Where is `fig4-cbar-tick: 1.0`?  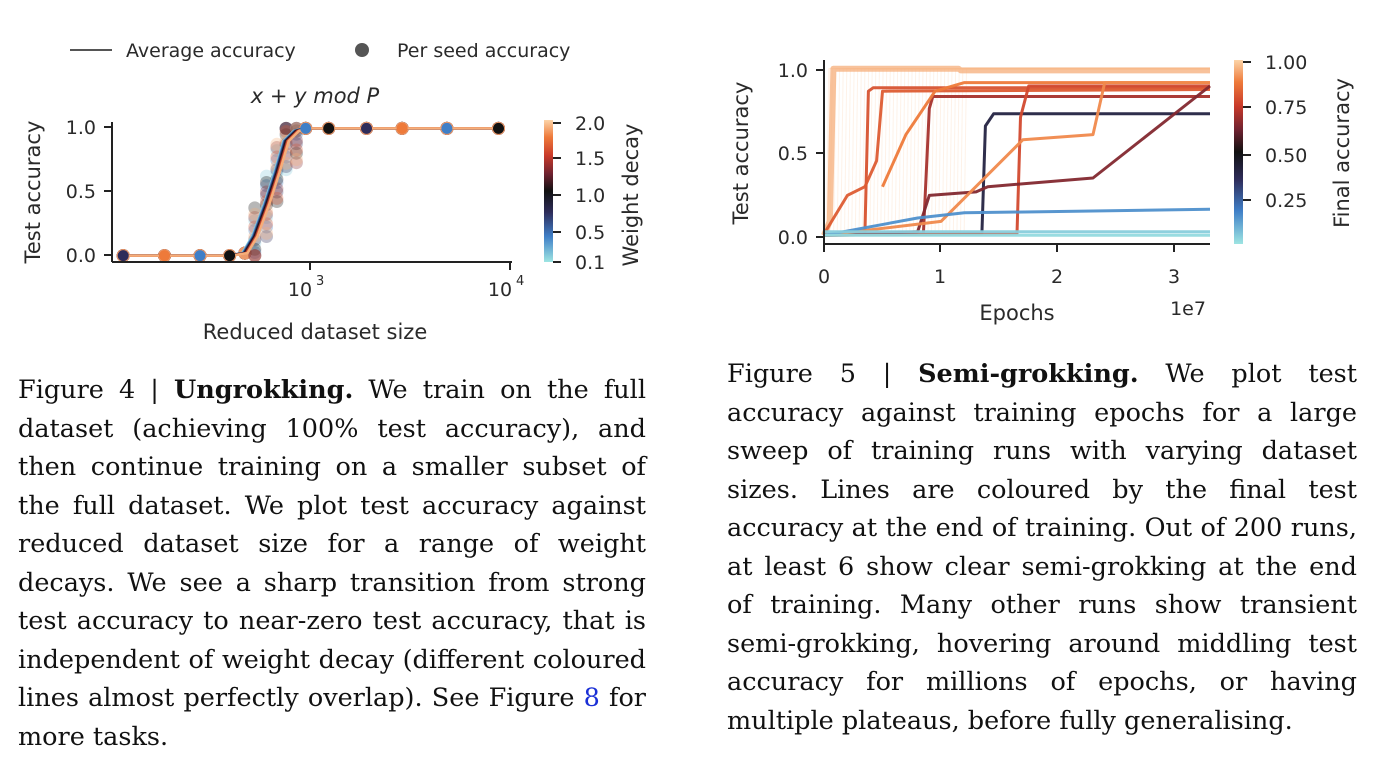 fig4-cbar-tick: 1.0 is located at coordinates (590, 196).